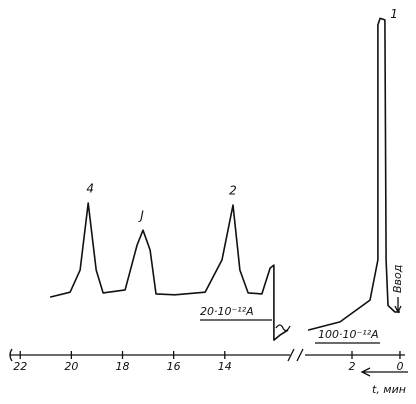 The height and width of the screenshot is (404, 416). Describe the element at coordinates (123, 366) in the screenshot. I see `x-tick-label: 18` at that location.